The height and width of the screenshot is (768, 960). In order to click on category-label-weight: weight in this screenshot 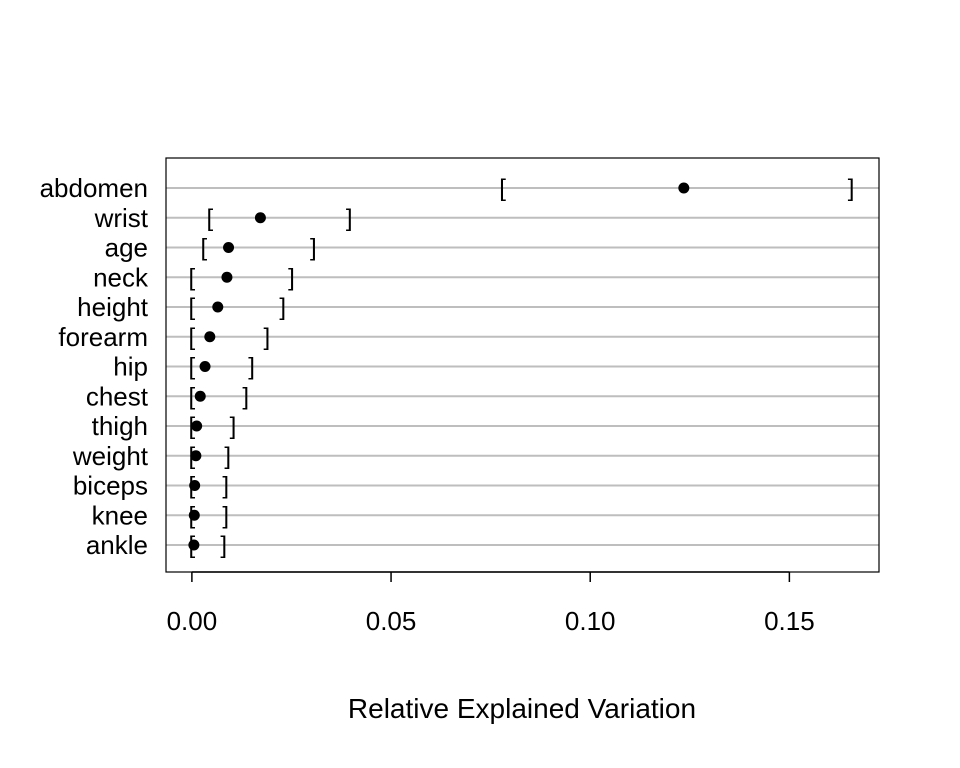, I will do `click(110, 456)`.